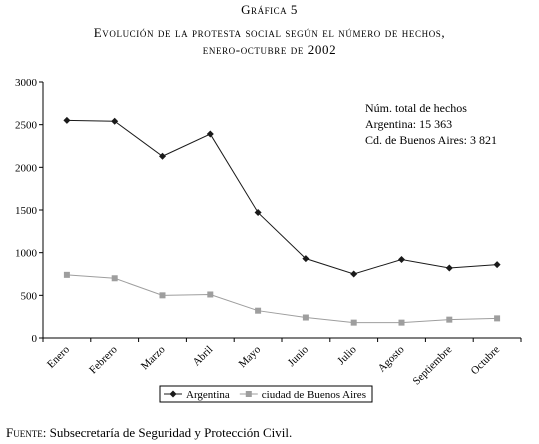  Describe the element at coordinates (26, 211) in the screenshot. I see `y-tick-label: 1500` at that location.